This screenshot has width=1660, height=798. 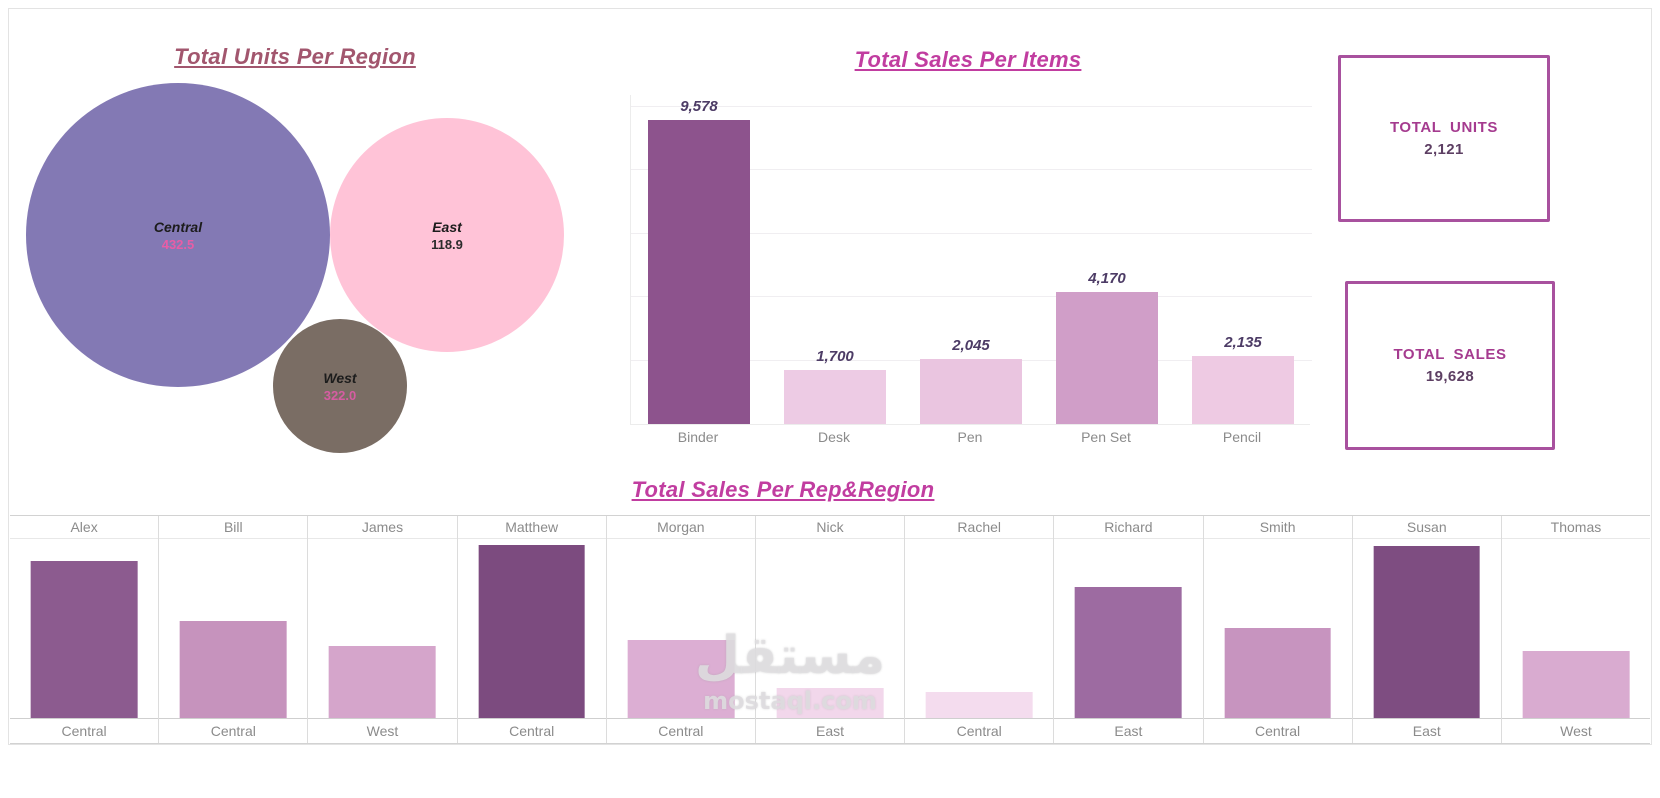 I want to click on kpi-sales-label: TOTAL SALES, so click(x=1450, y=354).